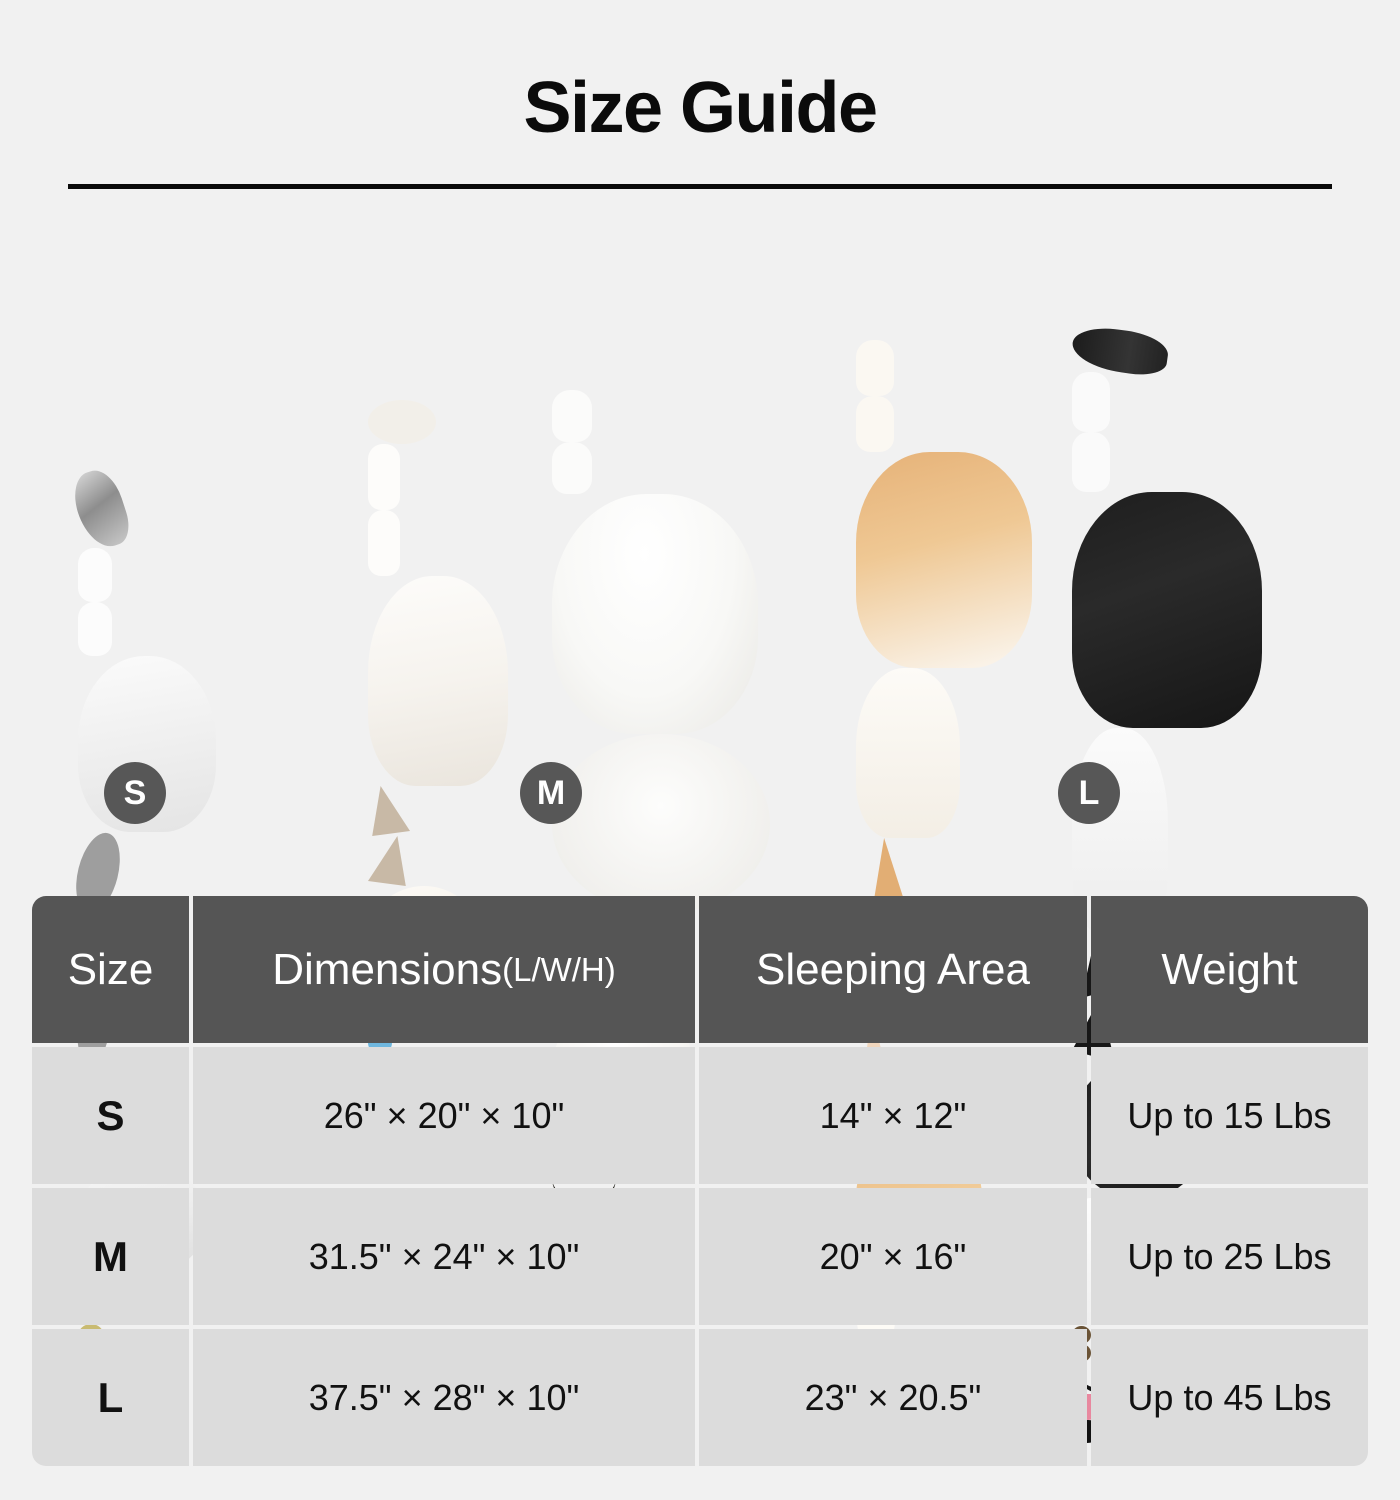 This screenshot has width=1400, height=1500. Describe the element at coordinates (444, 1256) in the screenshot. I see `cell-dimensions: 31.5" × 24" × 10"` at that location.